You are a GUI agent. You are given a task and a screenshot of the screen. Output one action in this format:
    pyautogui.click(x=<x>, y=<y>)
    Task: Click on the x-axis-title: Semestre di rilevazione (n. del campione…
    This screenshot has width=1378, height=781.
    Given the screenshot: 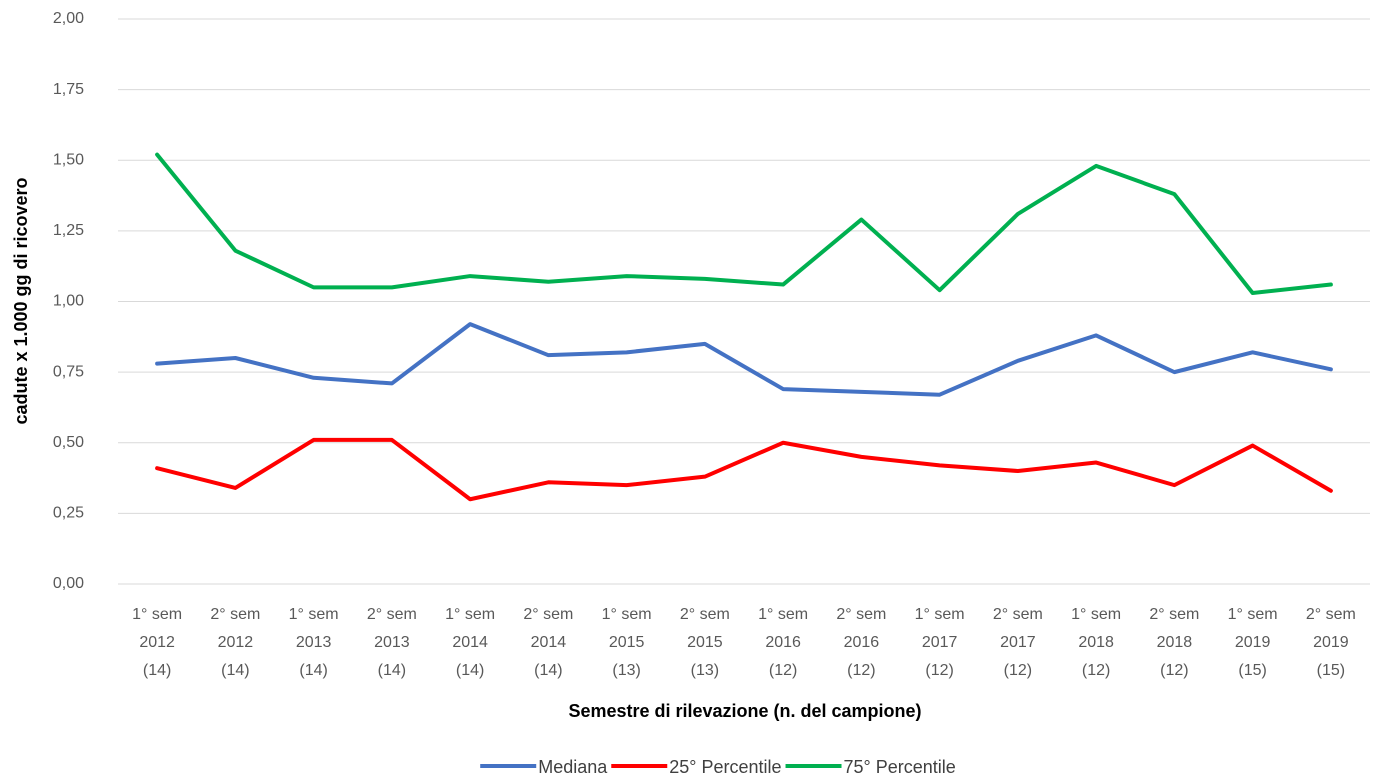 What is the action you would take?
    pyautogui.click(x=744, y=711)
    